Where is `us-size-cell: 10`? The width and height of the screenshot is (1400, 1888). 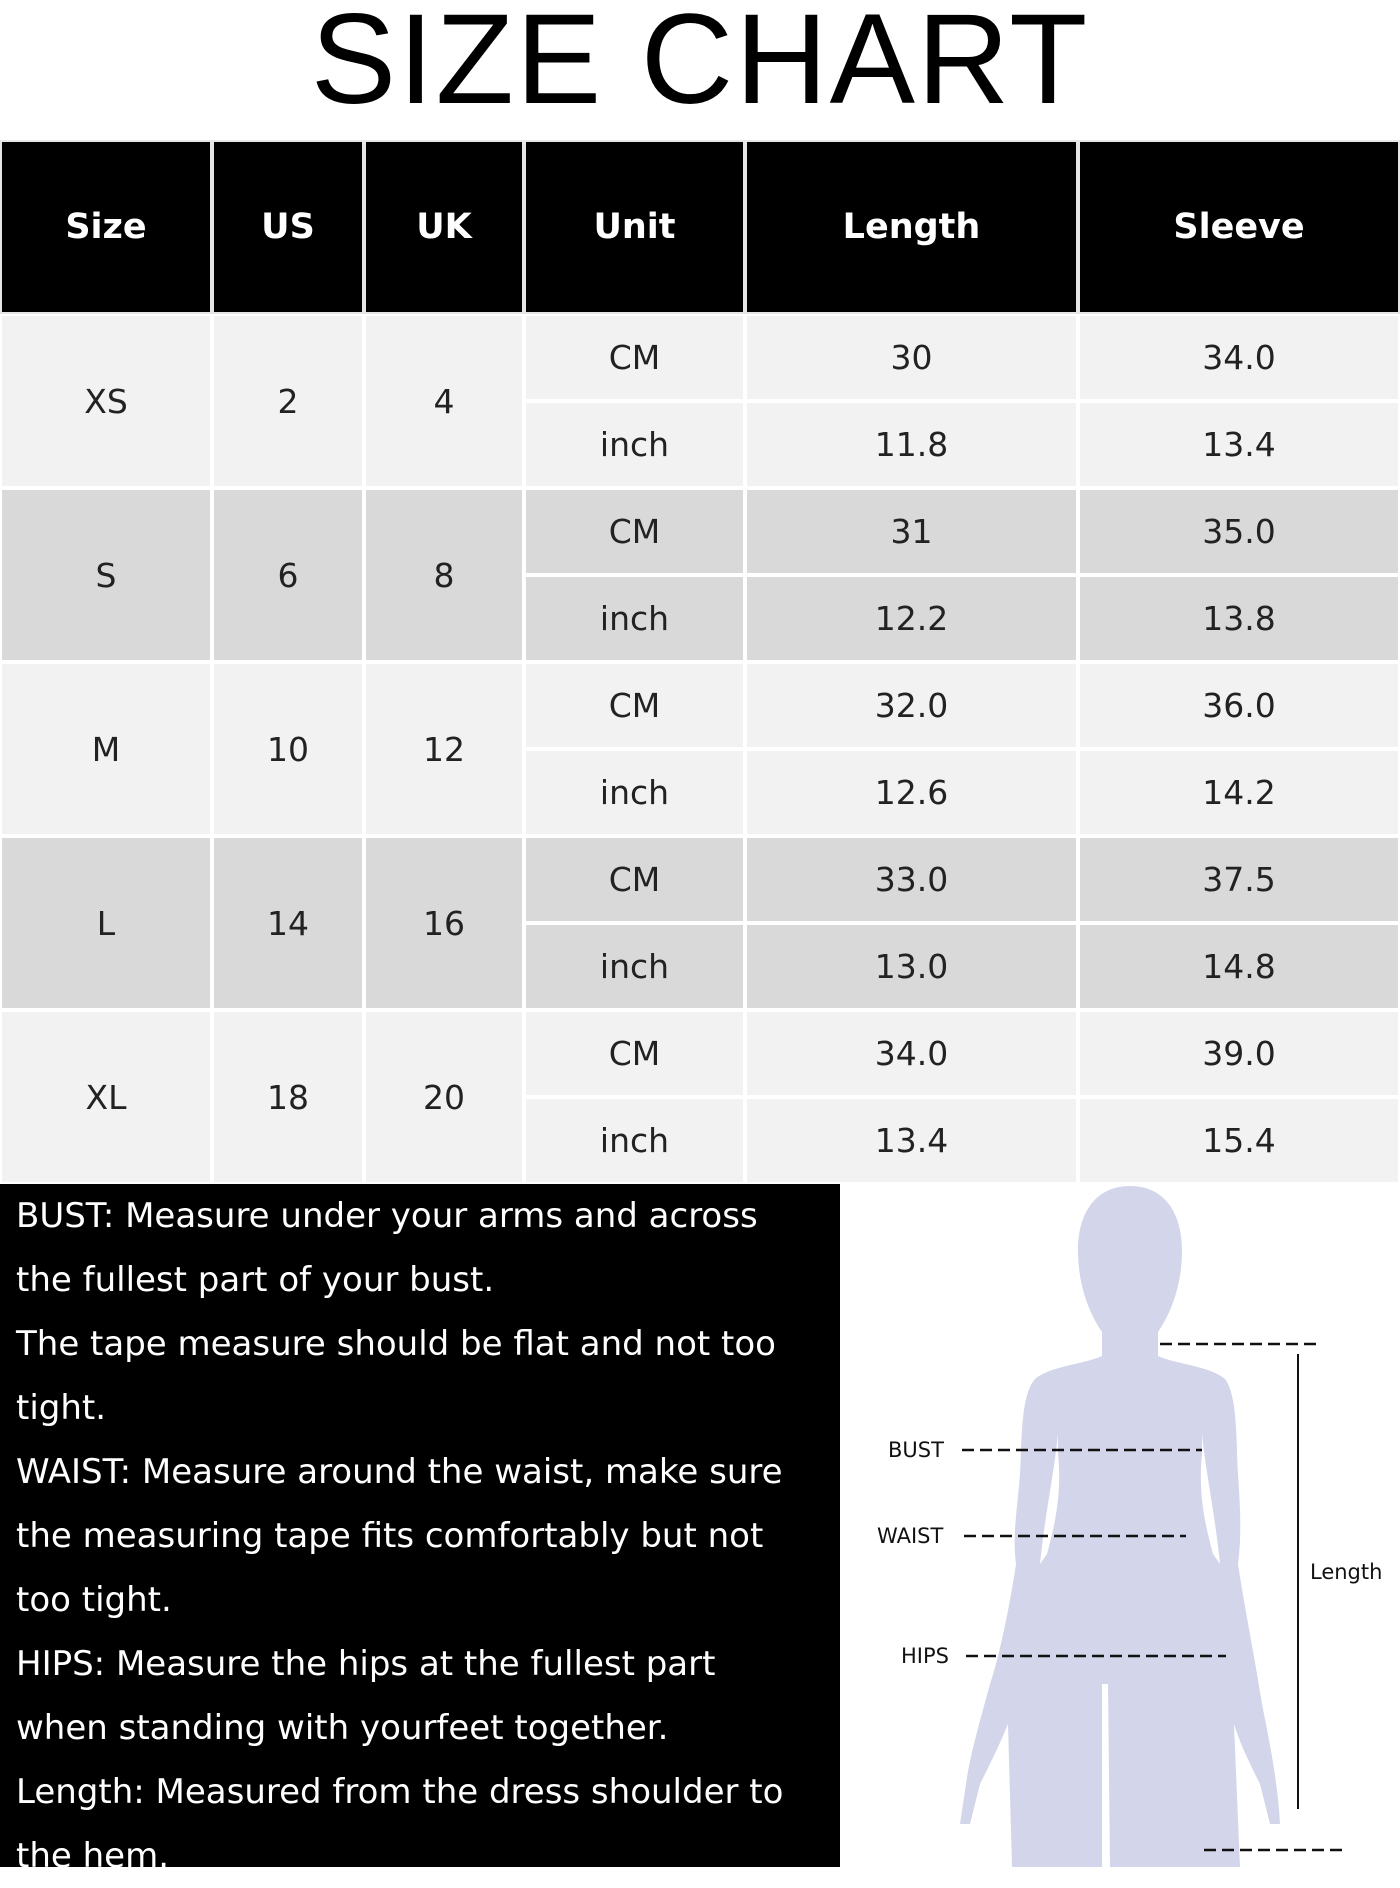 us-size-cell: 10 is located at coordinates (288, 749).